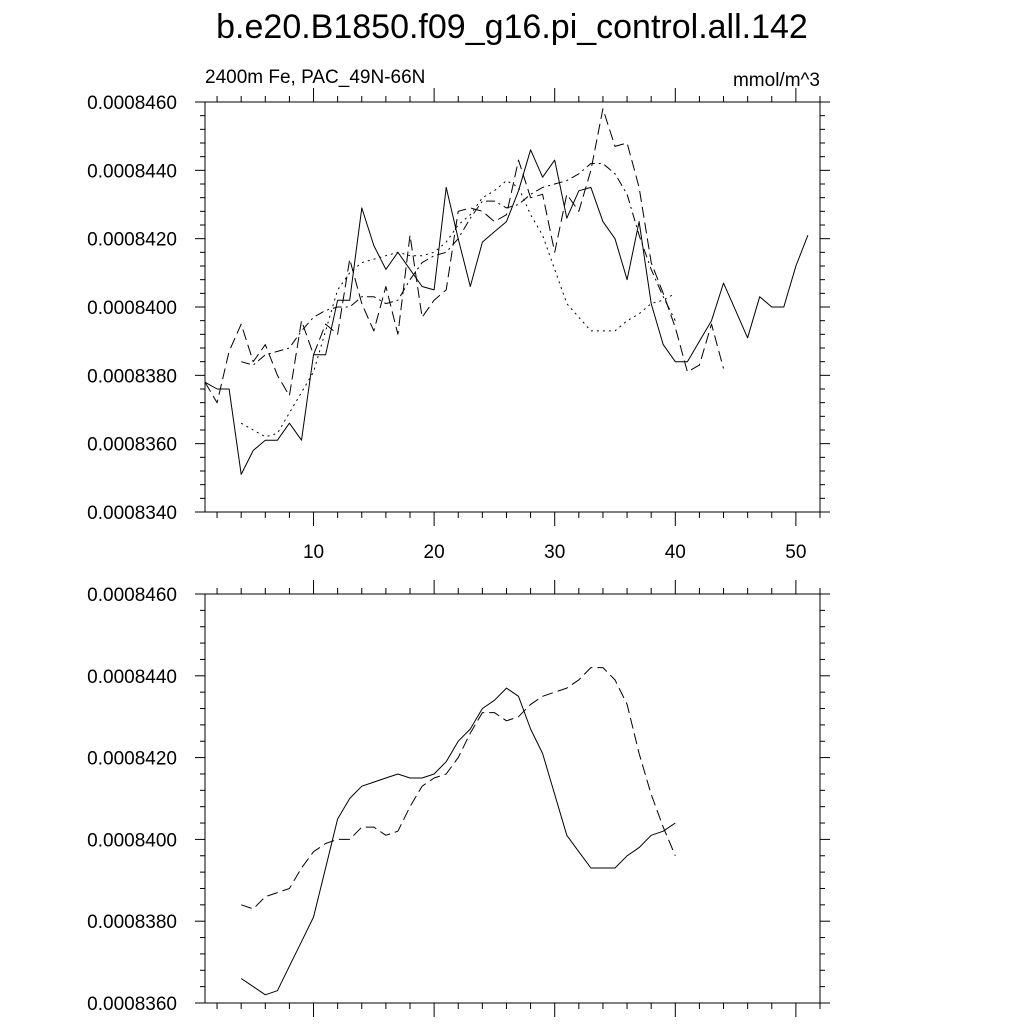 The height and width of the screenshot is (1024, 1024). I want to click on x-tick-label: 10, so click(313, 552).